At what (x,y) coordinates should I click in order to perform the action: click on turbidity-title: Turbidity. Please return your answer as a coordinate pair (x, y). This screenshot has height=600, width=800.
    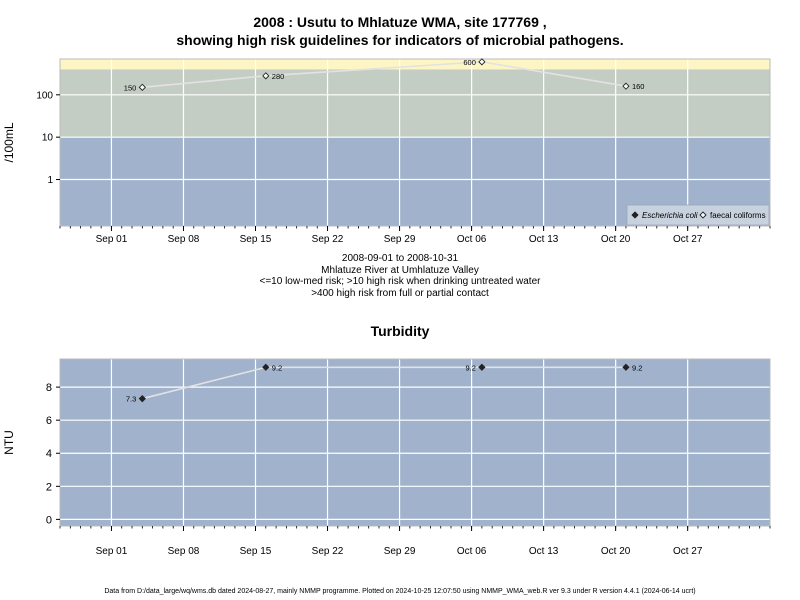
    Looking at the image, I should click on (400, 331).